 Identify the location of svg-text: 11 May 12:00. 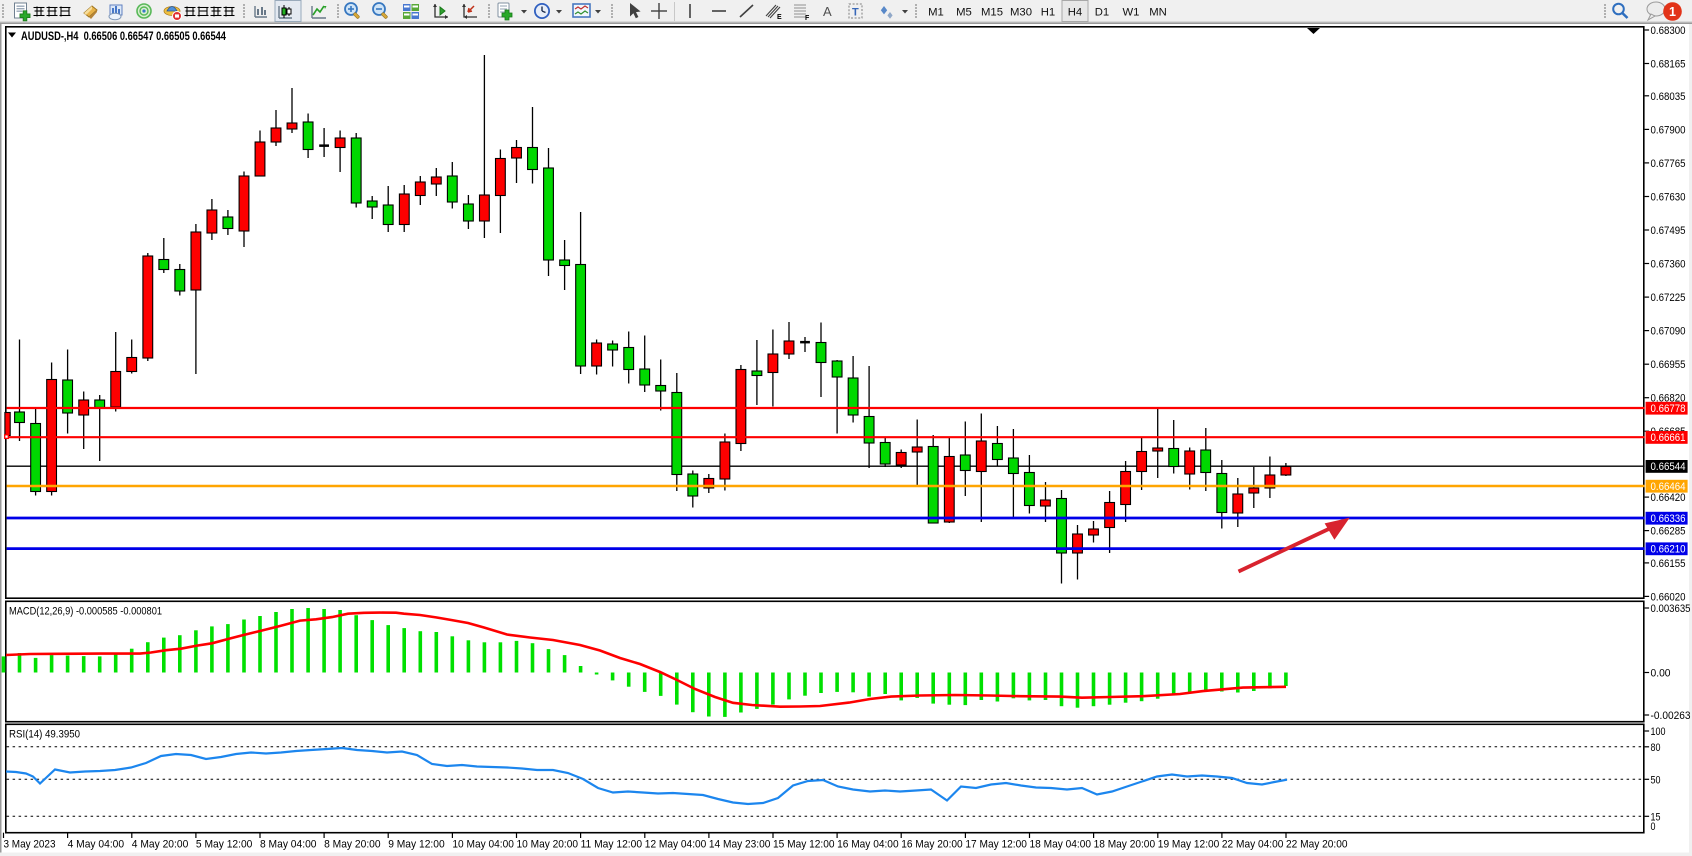
(612, 845).